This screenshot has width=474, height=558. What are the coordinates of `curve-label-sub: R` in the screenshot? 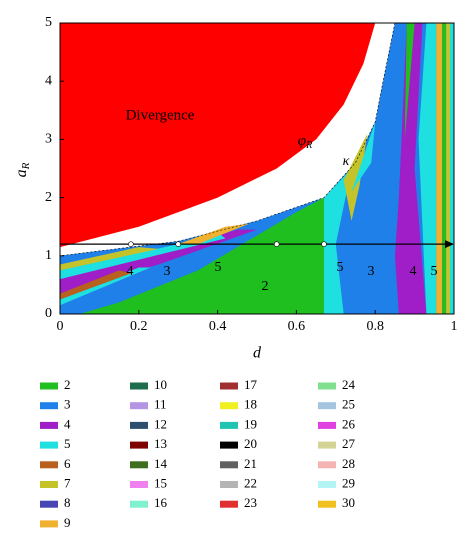 It's located at (308, 145).